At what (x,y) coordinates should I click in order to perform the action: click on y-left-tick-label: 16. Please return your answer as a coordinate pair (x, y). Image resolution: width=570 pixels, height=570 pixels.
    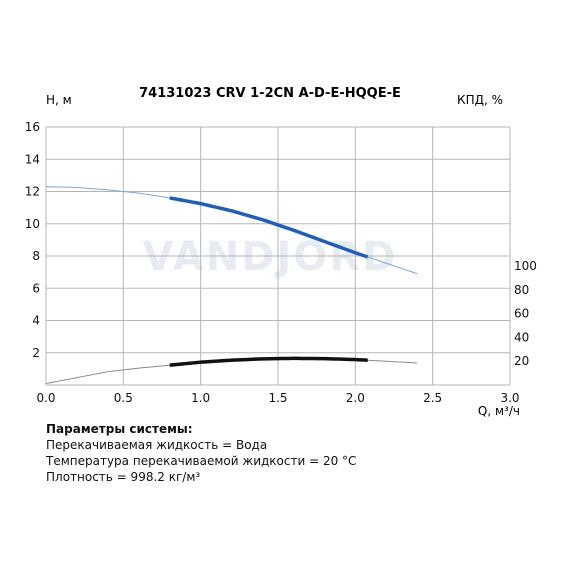
    Looking at the image, I should click on (32, 127).